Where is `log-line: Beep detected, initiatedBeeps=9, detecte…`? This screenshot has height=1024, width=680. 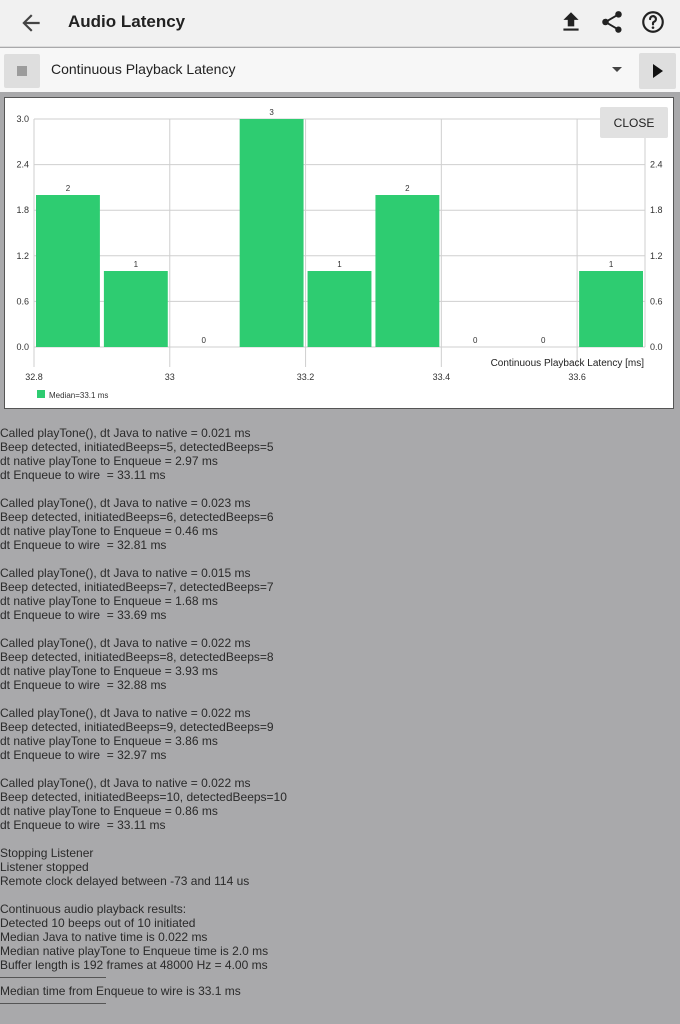
log-line: Beep detected, initiatedBeeps=9, detecte… is located at coordinates (137, 727).